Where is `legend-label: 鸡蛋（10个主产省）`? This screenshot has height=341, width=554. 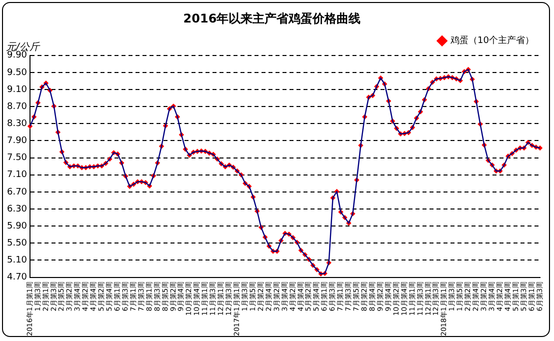 legend-label: 鸡蛋（10个主产省） is located at coordinates (492, 40).